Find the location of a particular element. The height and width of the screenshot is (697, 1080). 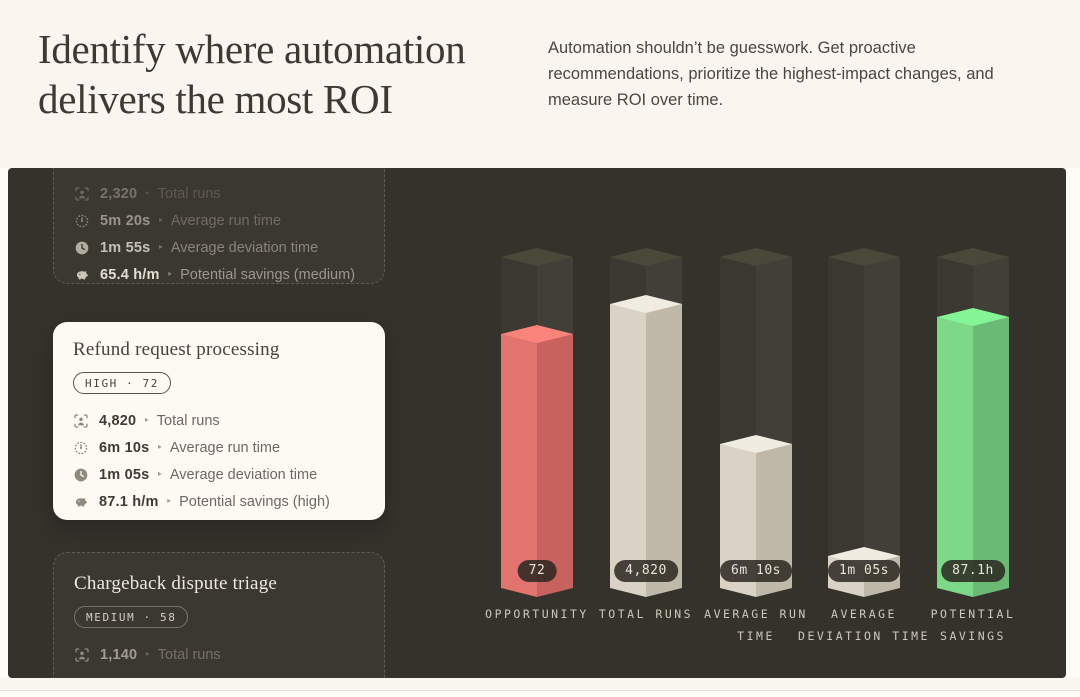

stat-value: 65.4 h/m is located at coordinates (130, 274).